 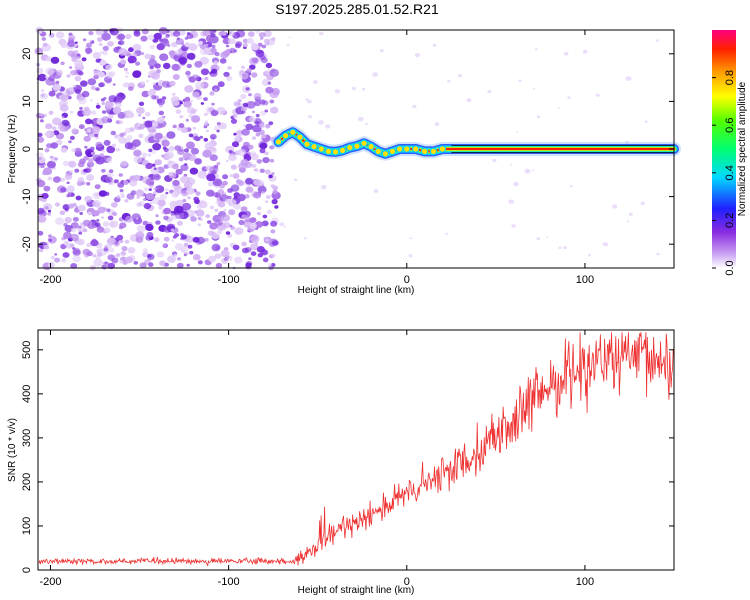 What do you see at coordinates (27, 482) in the screenshot?
I see `y-tick-label: 200` at bounding box center [27, 482].